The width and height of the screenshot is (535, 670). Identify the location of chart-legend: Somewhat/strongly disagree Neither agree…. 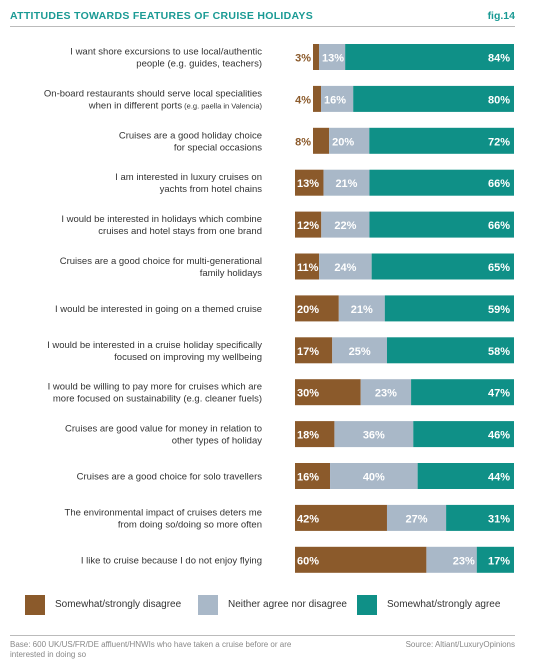
(267, 605).